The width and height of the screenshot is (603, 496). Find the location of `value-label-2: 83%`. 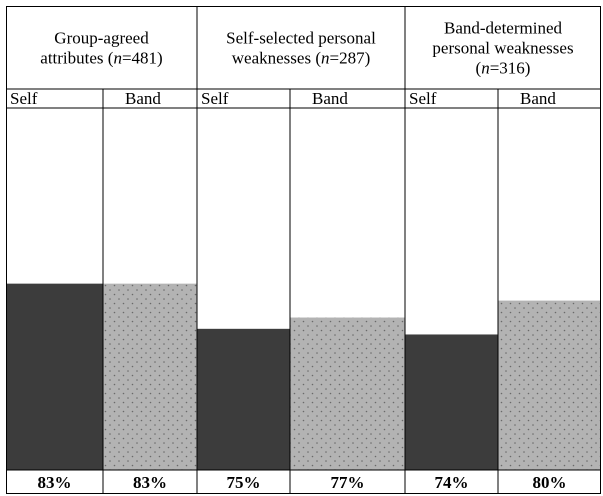

value-label-2: 83% is located at coordinates (150, 482).